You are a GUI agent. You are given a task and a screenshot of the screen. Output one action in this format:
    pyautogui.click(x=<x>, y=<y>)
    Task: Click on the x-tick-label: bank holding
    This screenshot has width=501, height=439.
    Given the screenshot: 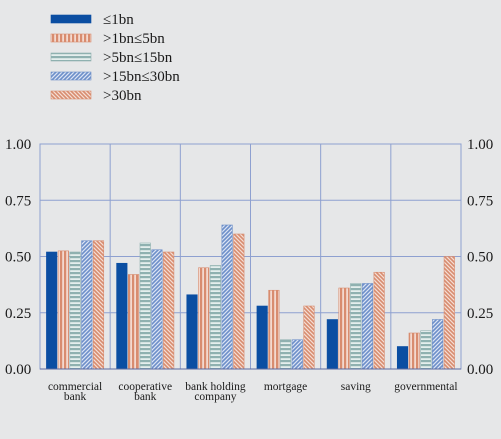 What is the action you would take?
    pyautogui.click(x=215, y=387)
    